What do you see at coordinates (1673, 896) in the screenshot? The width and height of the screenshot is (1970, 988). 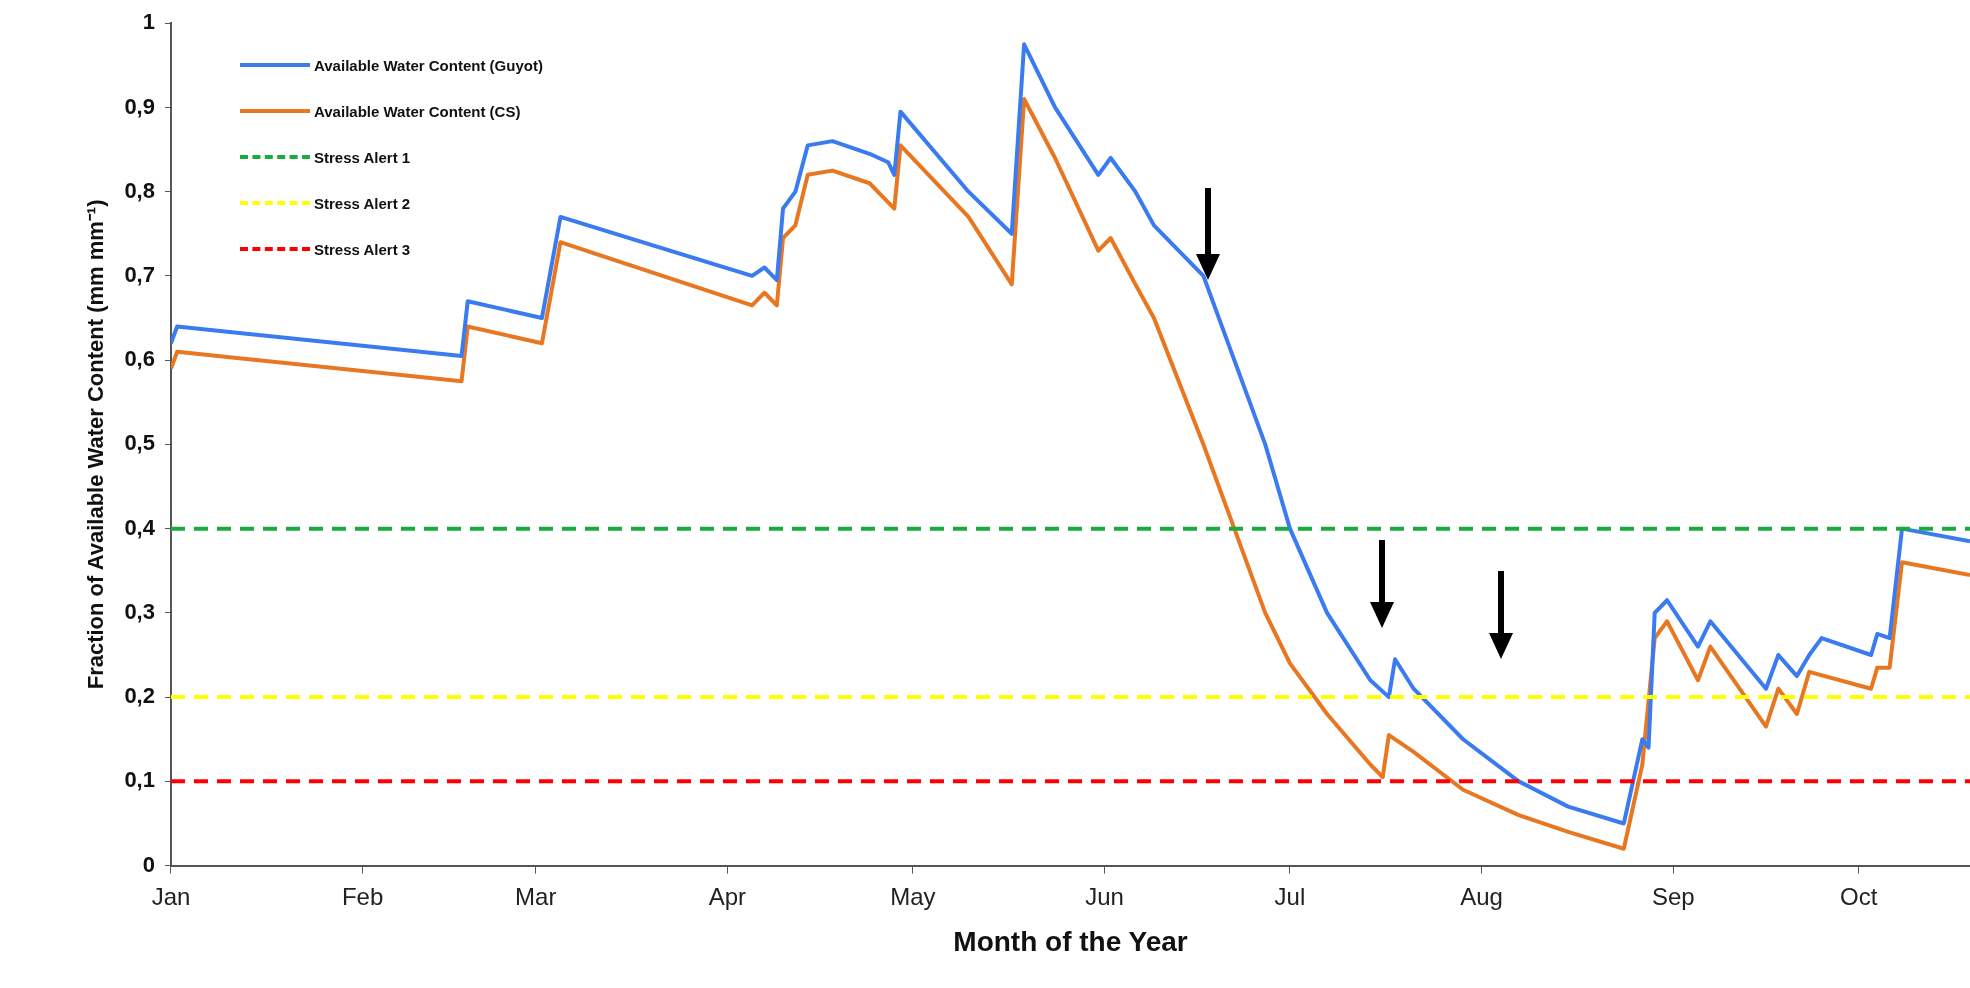 I see `x-tick-label: Sep` at bounding box center [1673, 896].